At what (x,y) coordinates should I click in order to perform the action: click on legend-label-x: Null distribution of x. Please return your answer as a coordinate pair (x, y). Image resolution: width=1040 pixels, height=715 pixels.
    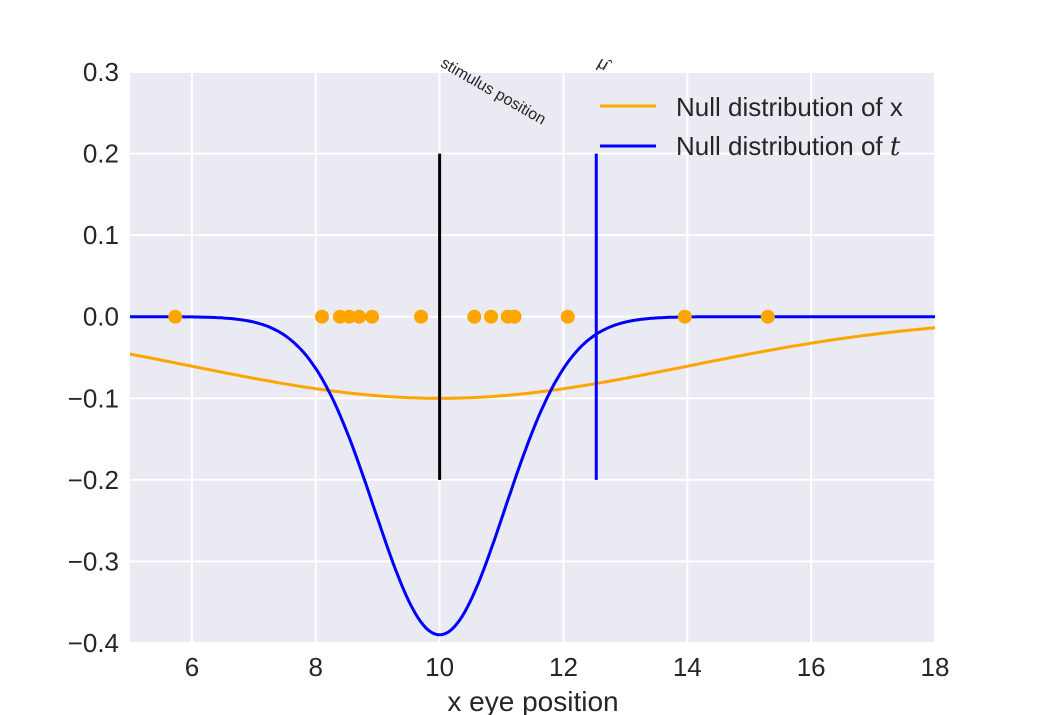
    Looking at the image, I should click on (789, 107).